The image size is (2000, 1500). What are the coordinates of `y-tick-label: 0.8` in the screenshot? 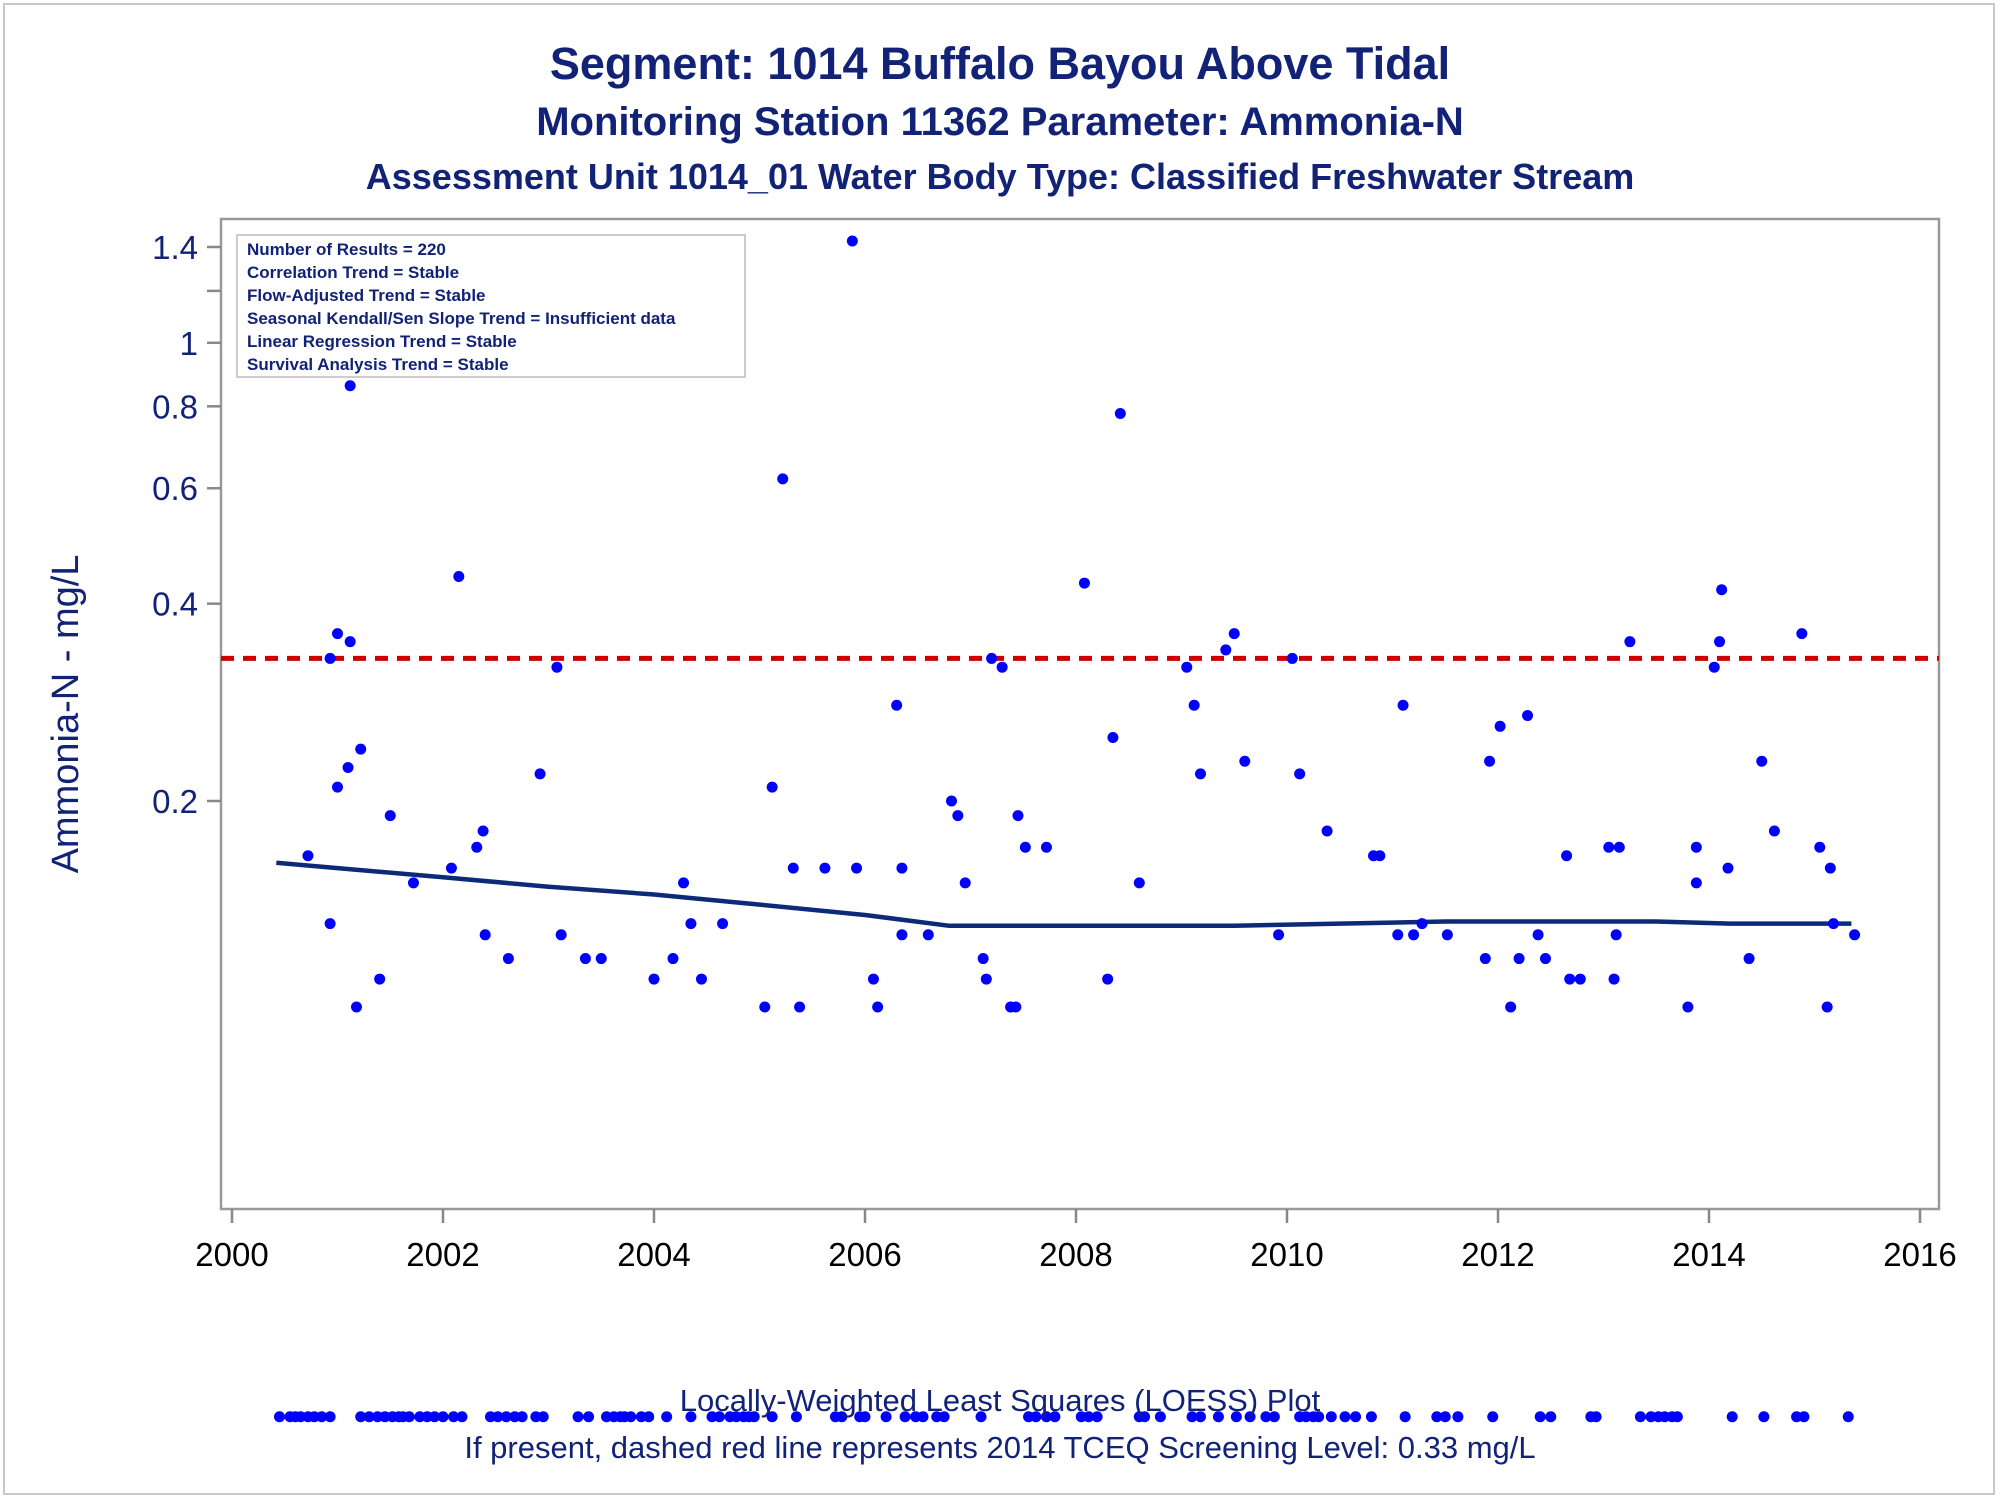 It's located at (175, 406).